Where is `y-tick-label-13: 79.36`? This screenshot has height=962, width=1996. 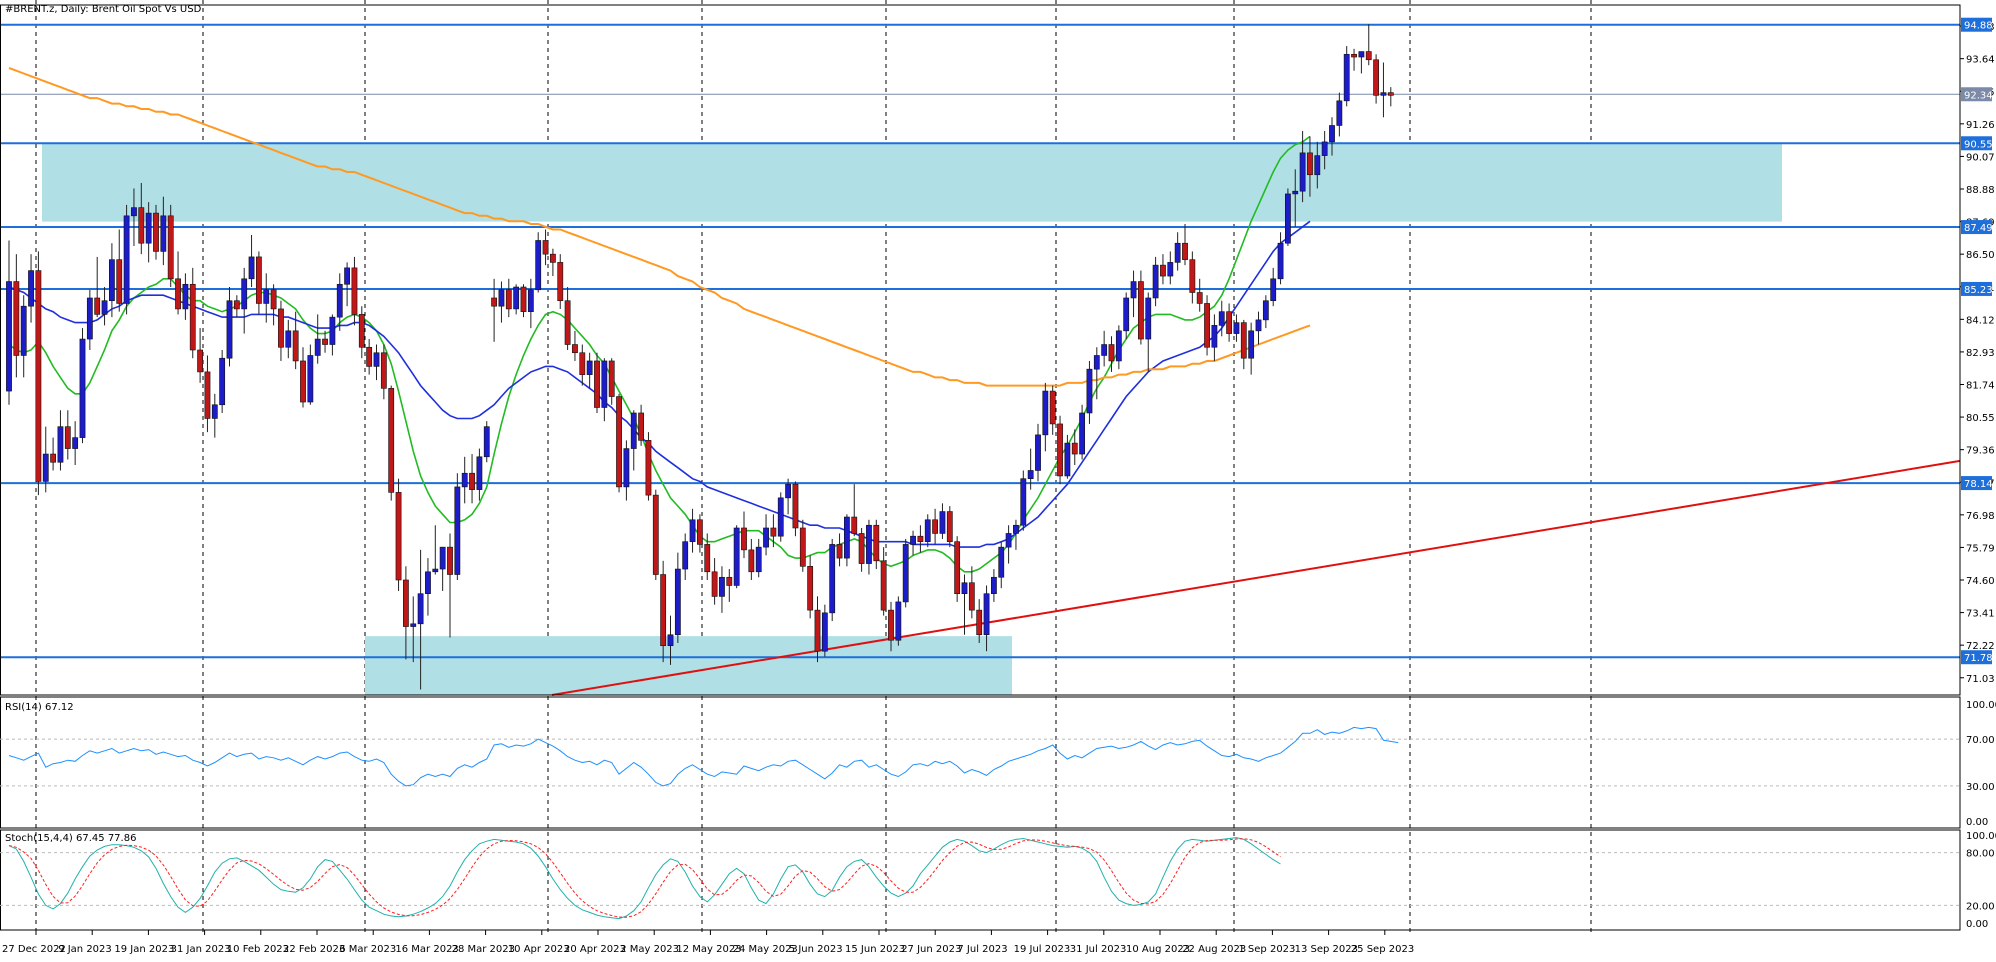 y-tick-label-13: 79.36 is located at coordinates (1980, 451).